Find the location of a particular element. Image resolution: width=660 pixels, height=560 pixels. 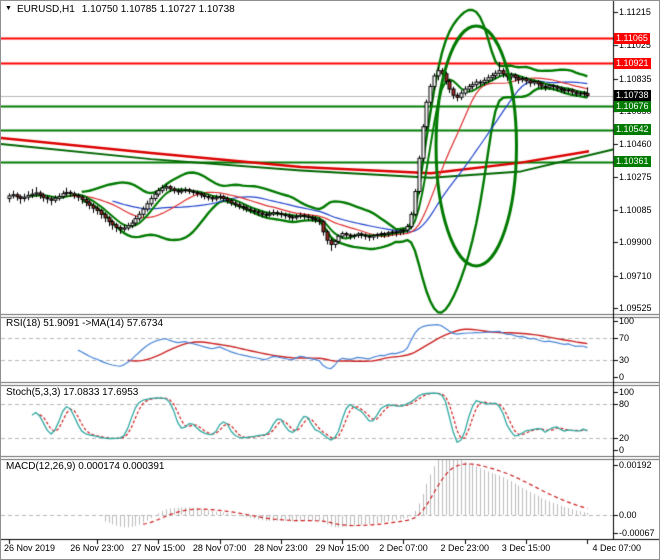

price-axis-label: 1.10460 is located at coordinates (635, 144).